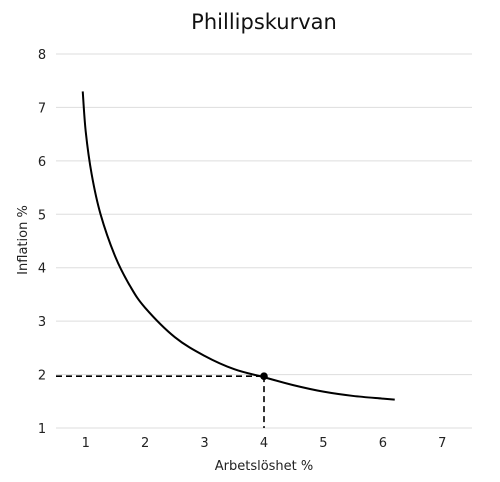  Describe the element at coordinates (42, 376) in the screenshot. I see `y-tick-label: 2` at that location.